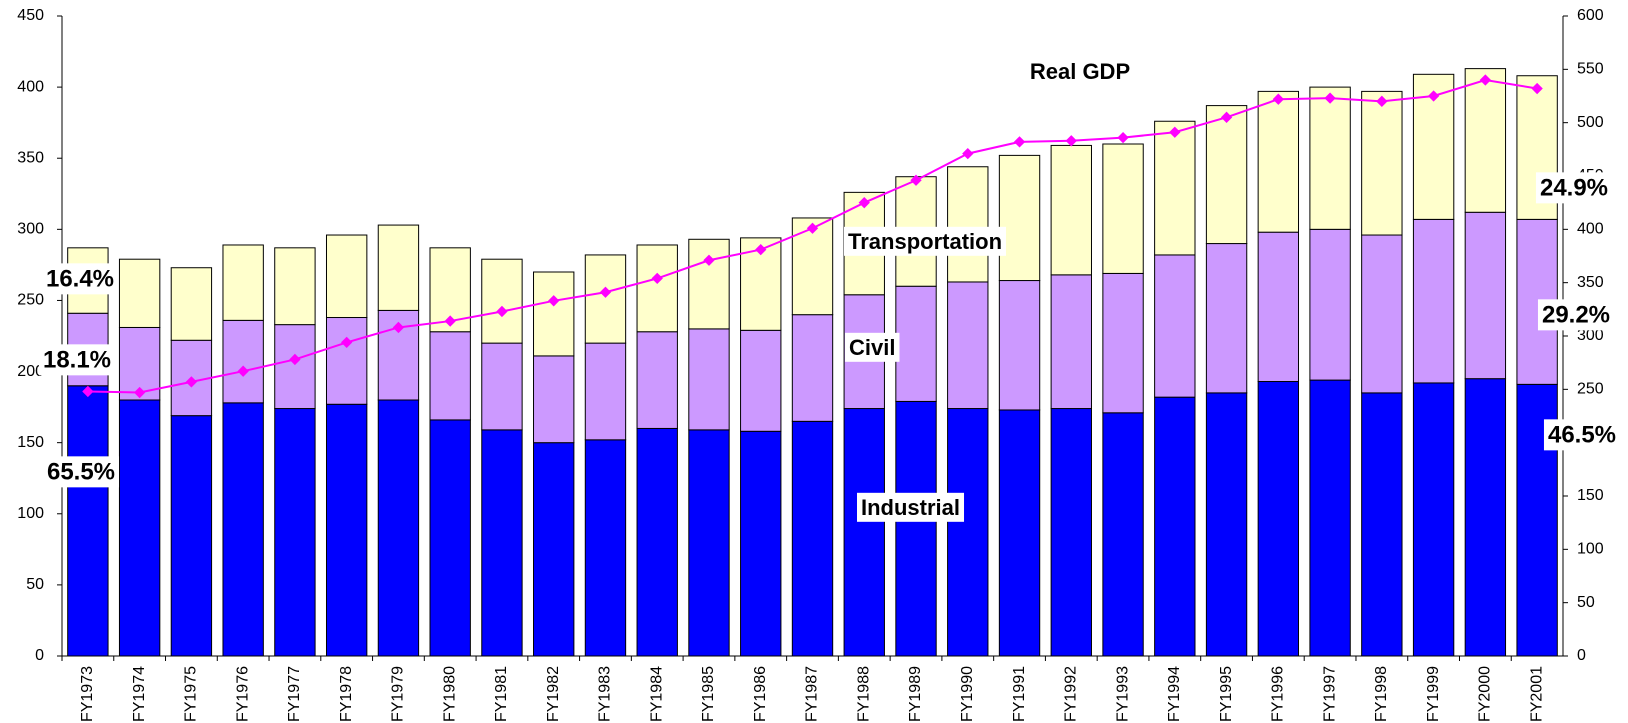 Image resolution: width=1628 pixels, height=723 pixels. I want to click on series-label: Civil, so click(872, 347).